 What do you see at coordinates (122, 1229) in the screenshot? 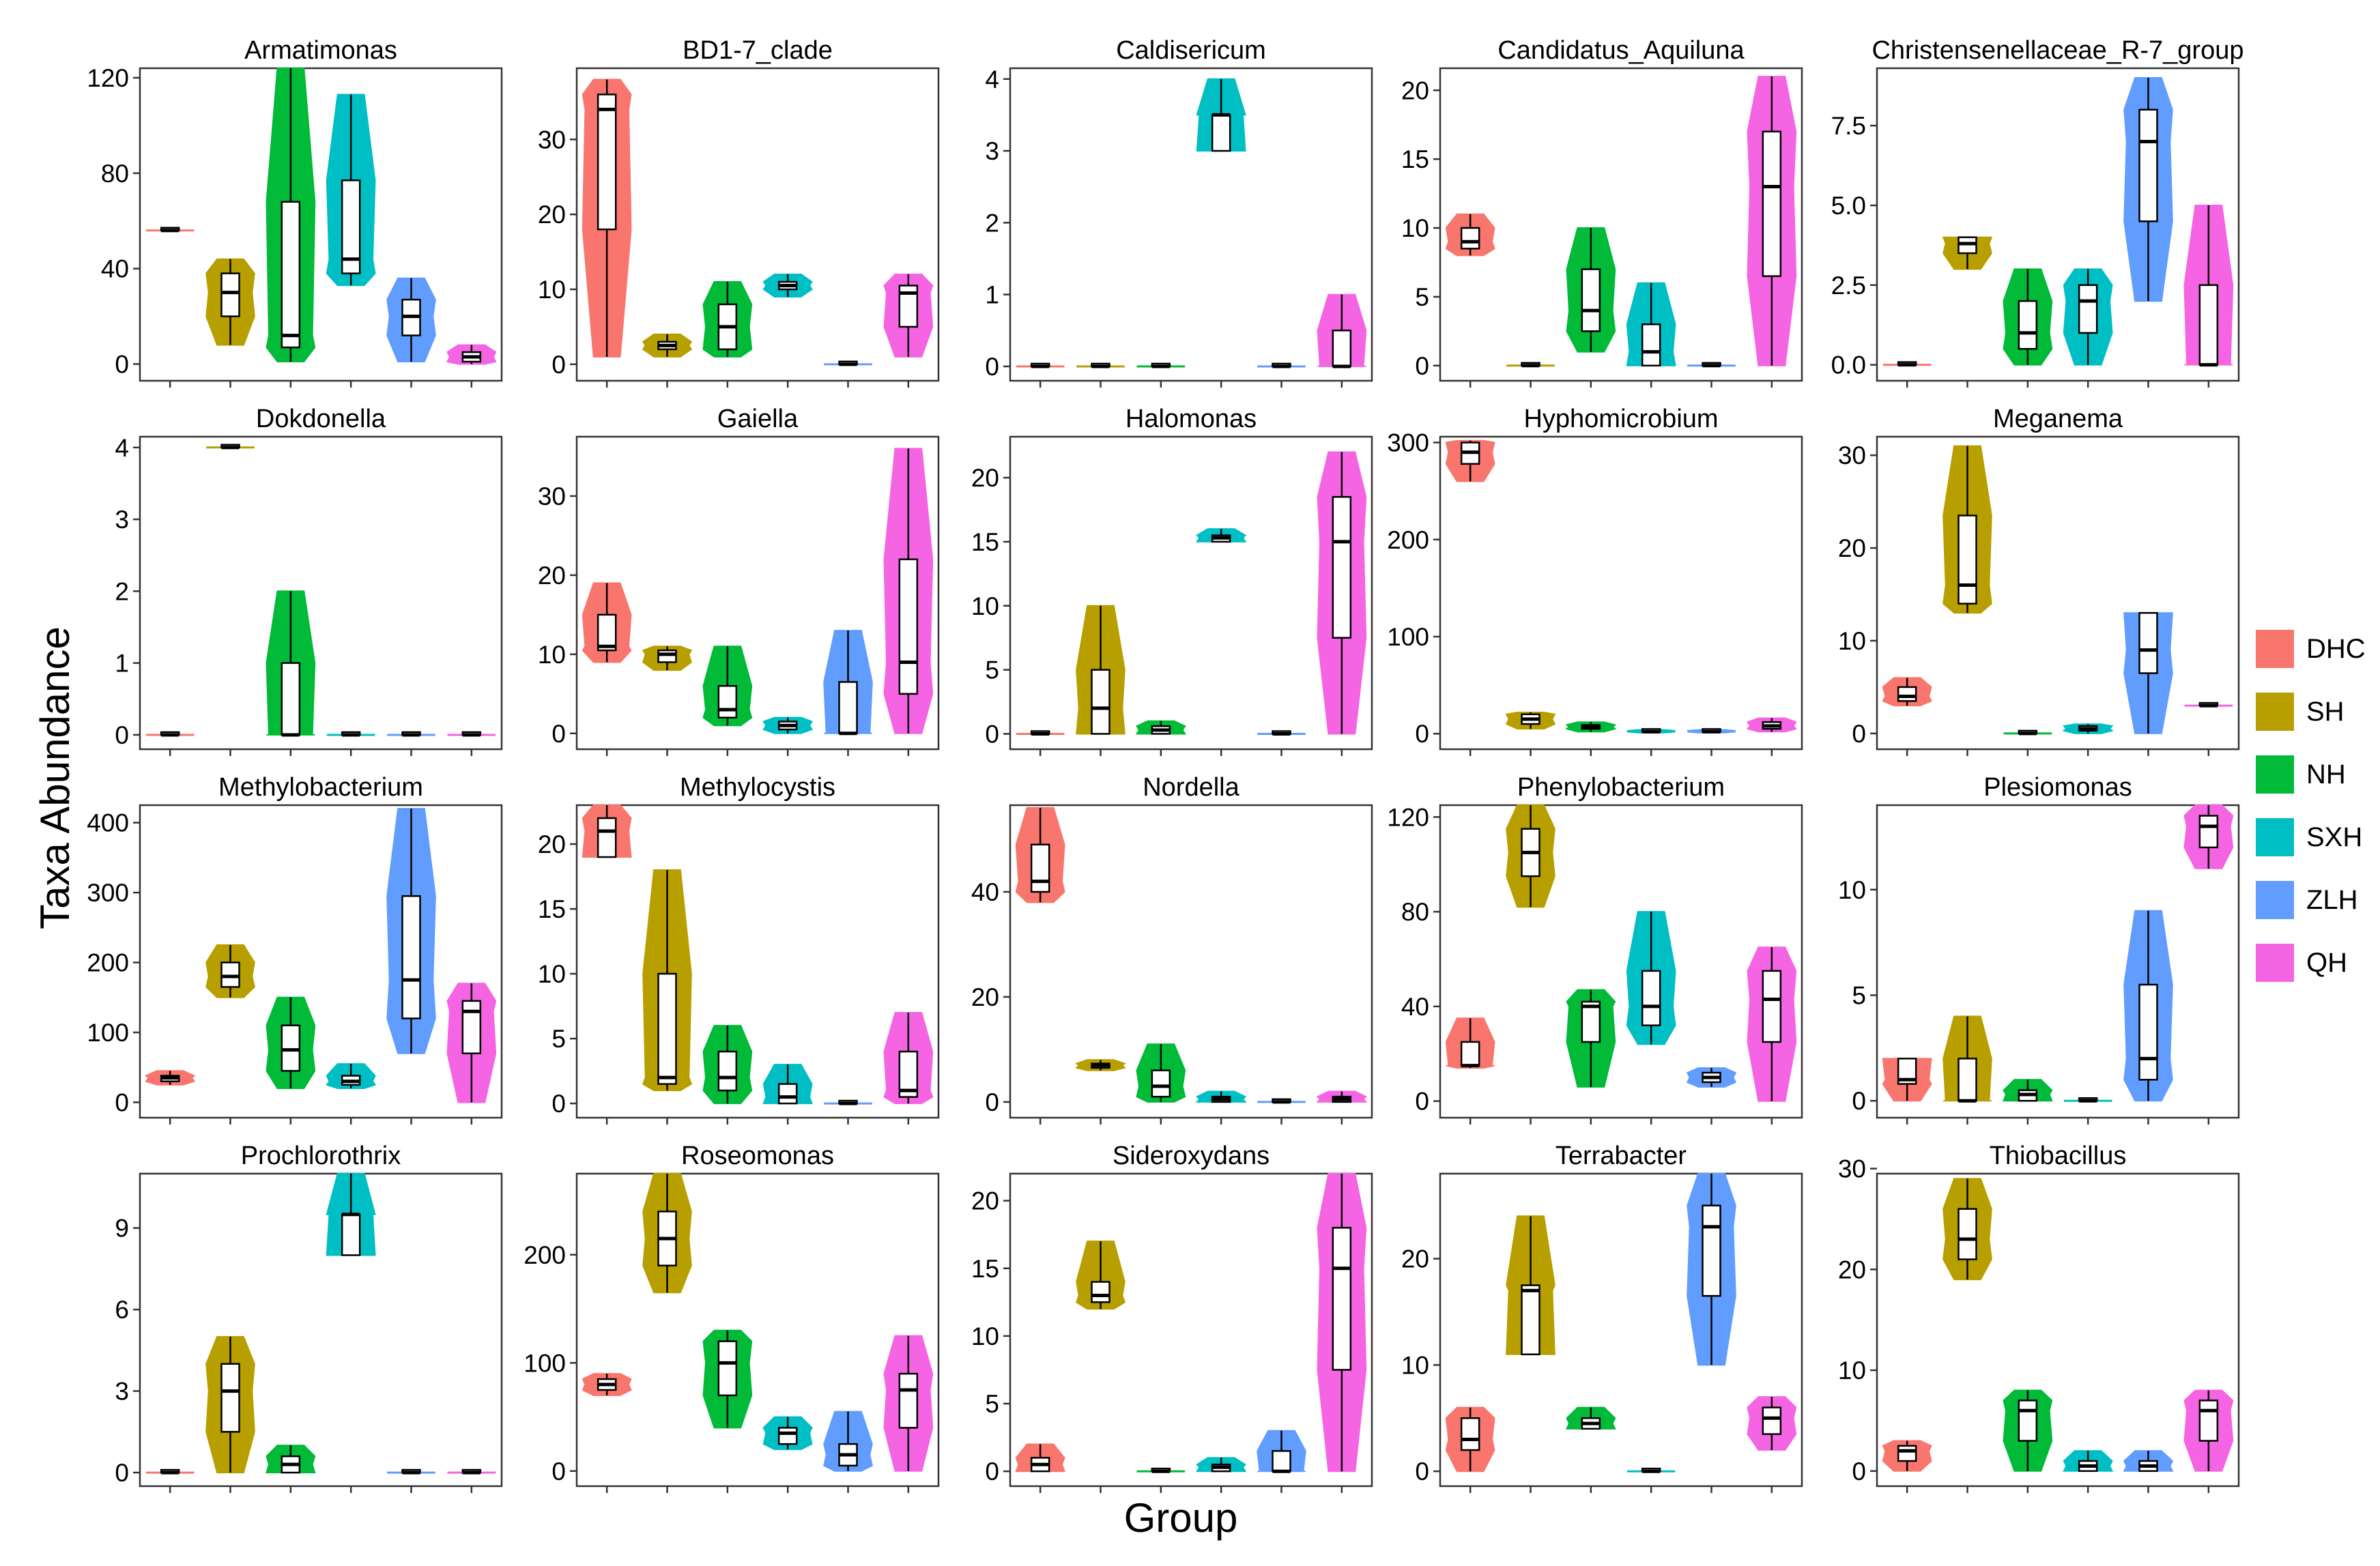
I see `y-tick-label: 9` at bounding box center [122, 1229].